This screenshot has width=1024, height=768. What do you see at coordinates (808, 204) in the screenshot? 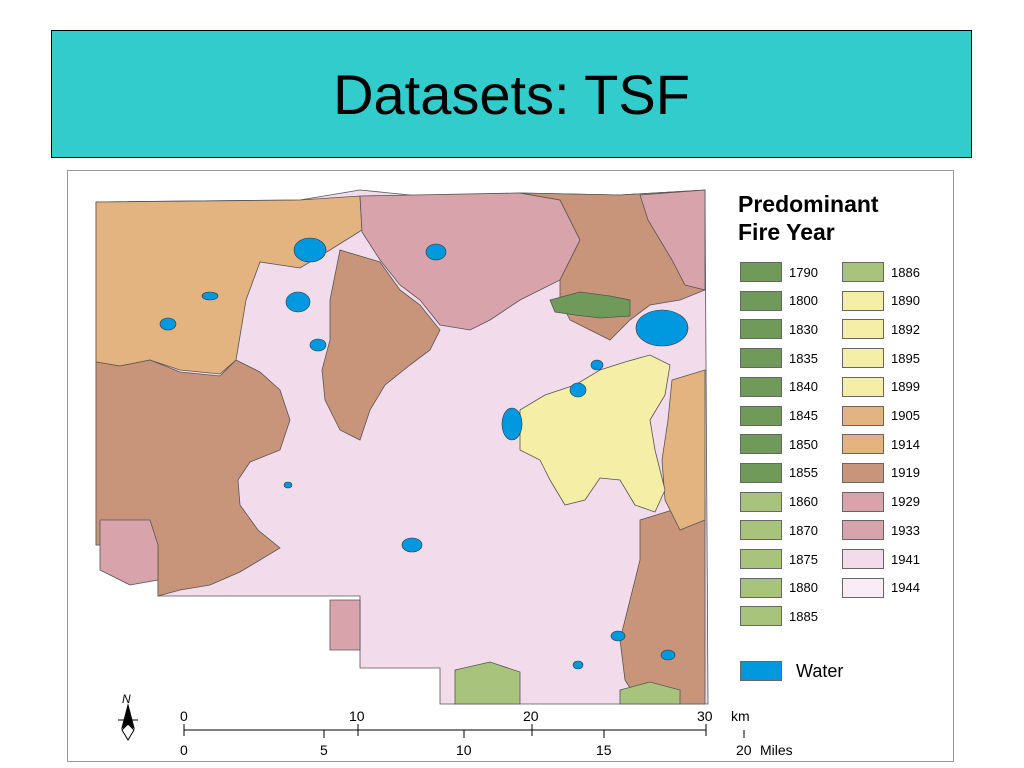
I see `legend-title-line1: Predominant` at bounding box center [808, 204].